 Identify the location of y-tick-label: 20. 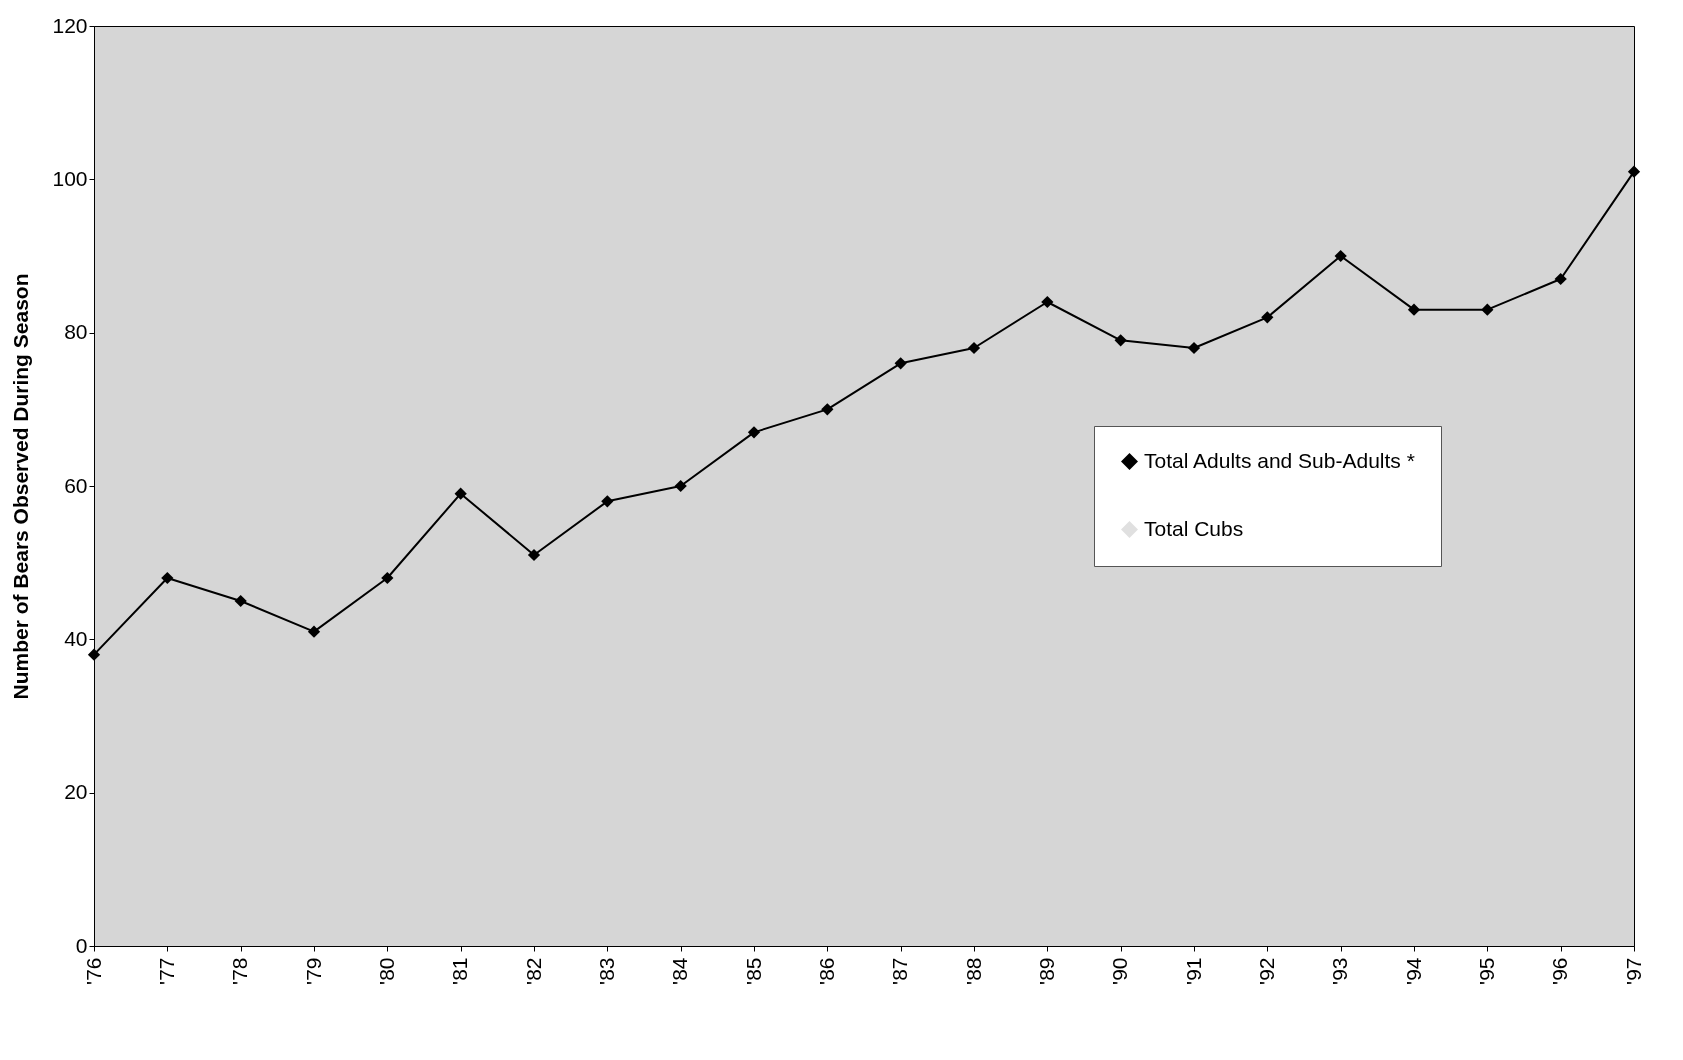
(76, 792).